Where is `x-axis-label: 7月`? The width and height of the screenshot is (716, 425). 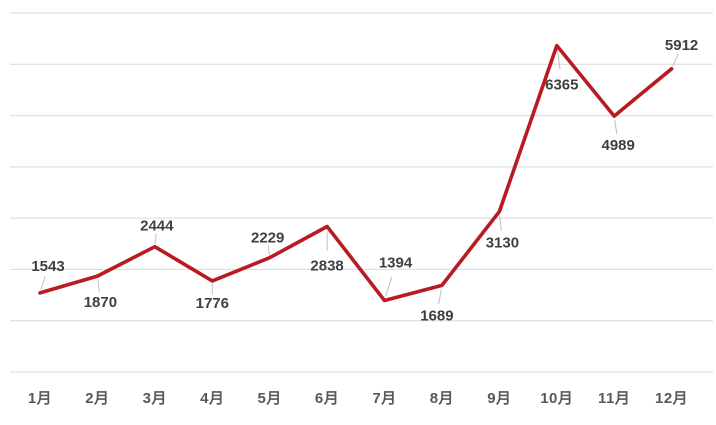 x-axis-label: 7月 is located at coordinates (384, 398).